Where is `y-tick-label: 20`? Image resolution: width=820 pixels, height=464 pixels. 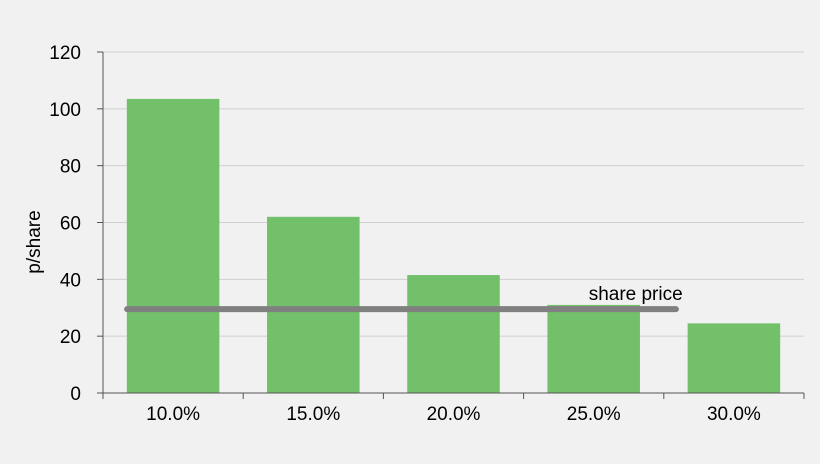
y-tick-label: 20 is located at coordinates (70, 337).